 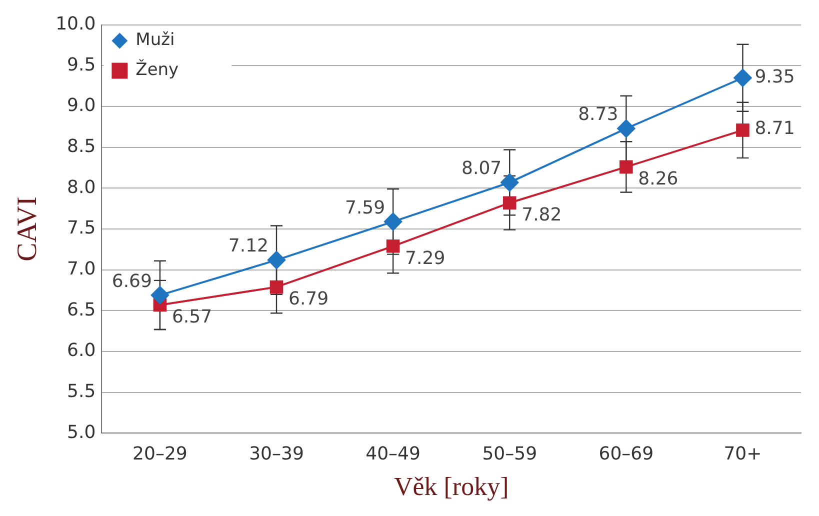 I want to click on x-tick-label: 50–59, so click(x=510, y=454).